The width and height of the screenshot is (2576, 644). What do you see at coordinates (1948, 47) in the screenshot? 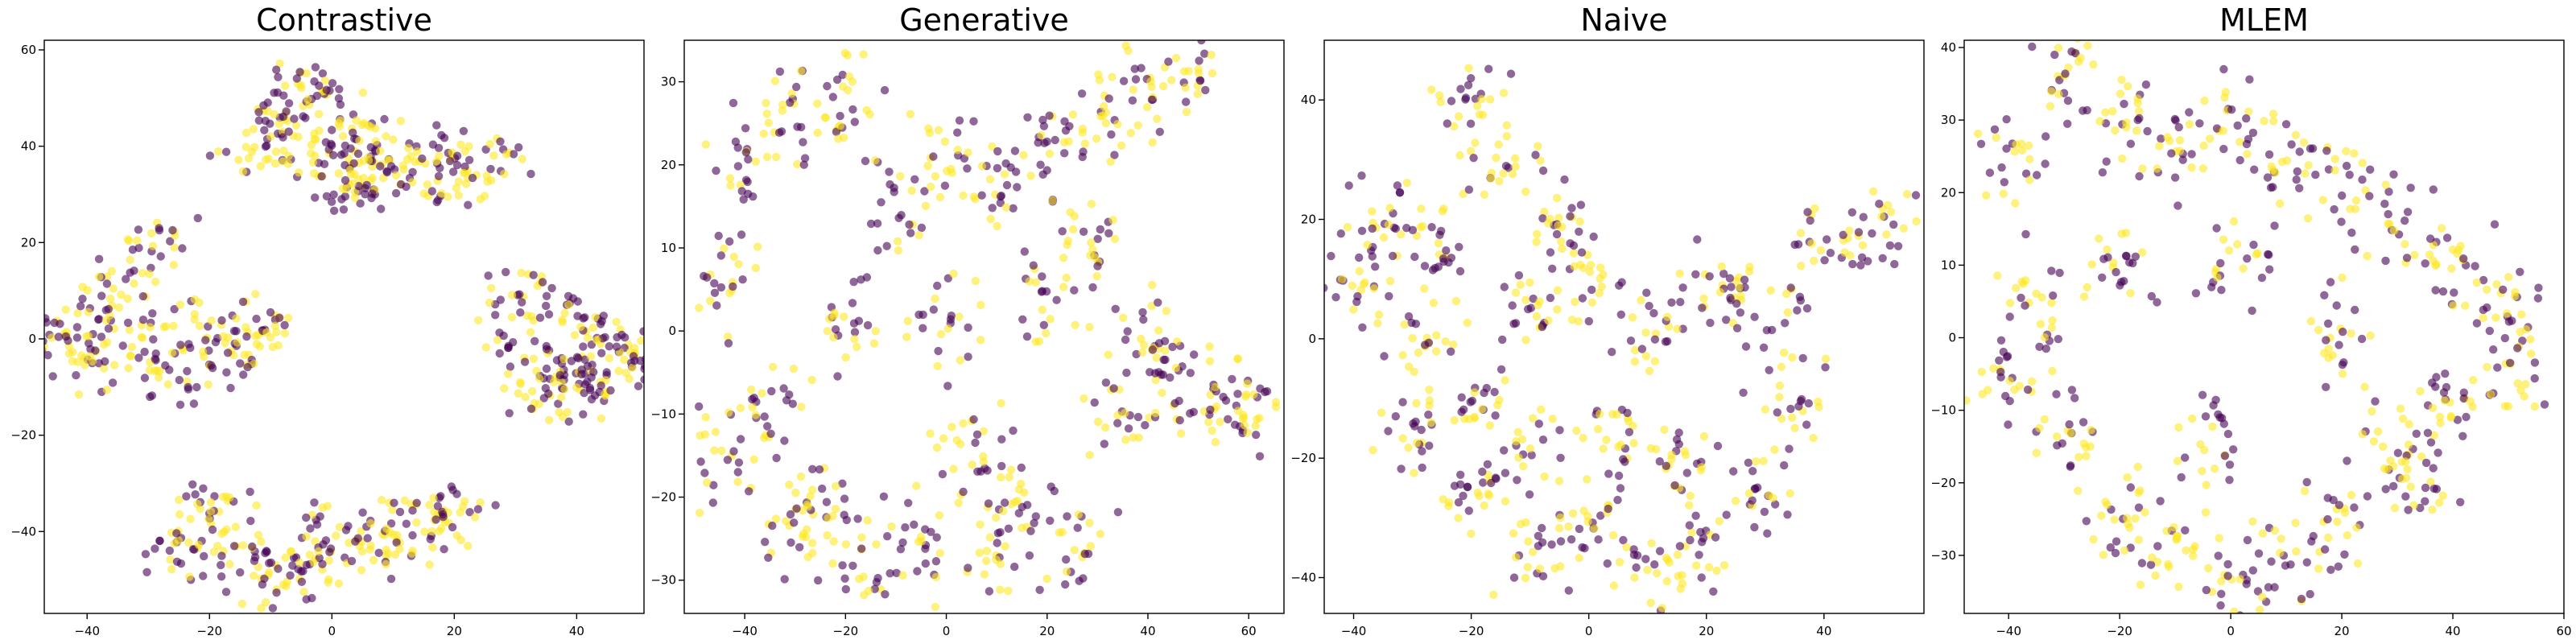
I see `y-tick-label: 40` at bounding box center [1948, 47].